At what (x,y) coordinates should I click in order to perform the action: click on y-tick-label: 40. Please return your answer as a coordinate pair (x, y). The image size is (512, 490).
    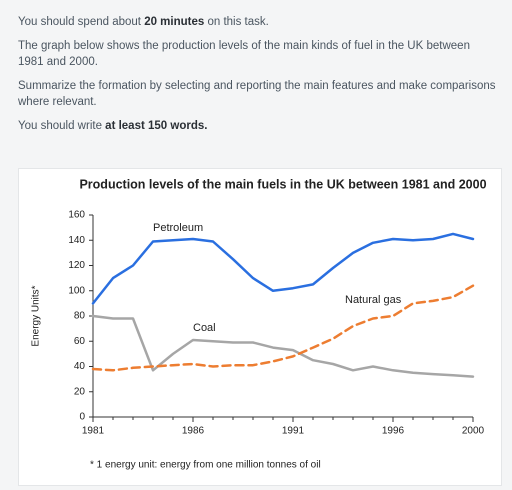
    Looking at the image, I should click on (80, 366).